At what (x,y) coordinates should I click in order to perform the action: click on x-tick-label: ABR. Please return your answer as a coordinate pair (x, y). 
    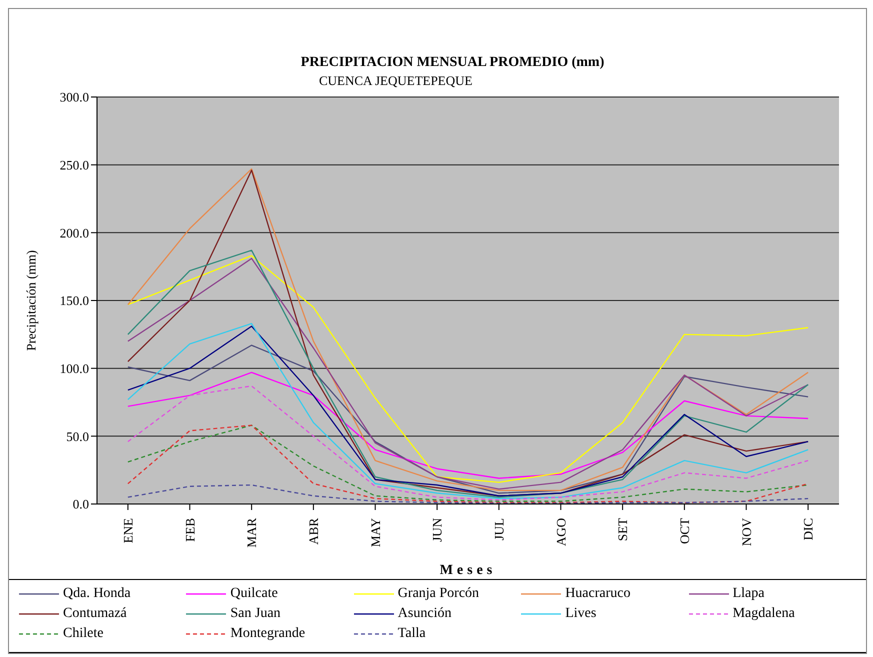
    Looking at the image, I should click on (313, 531).